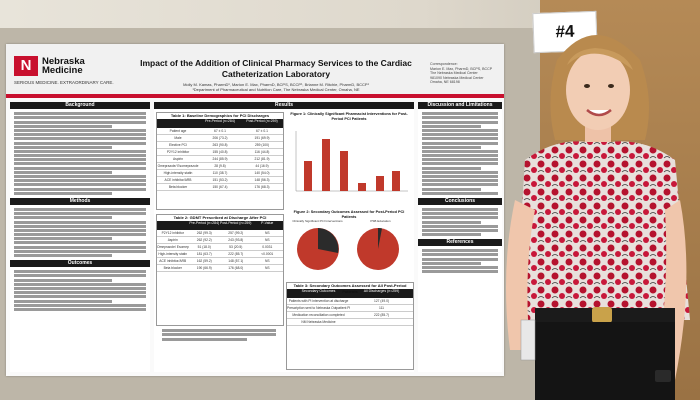  I want to click on logo-tagline: SERIOUS MEDICINE. EXTRAORDINARY CARE., so click(64, 82).